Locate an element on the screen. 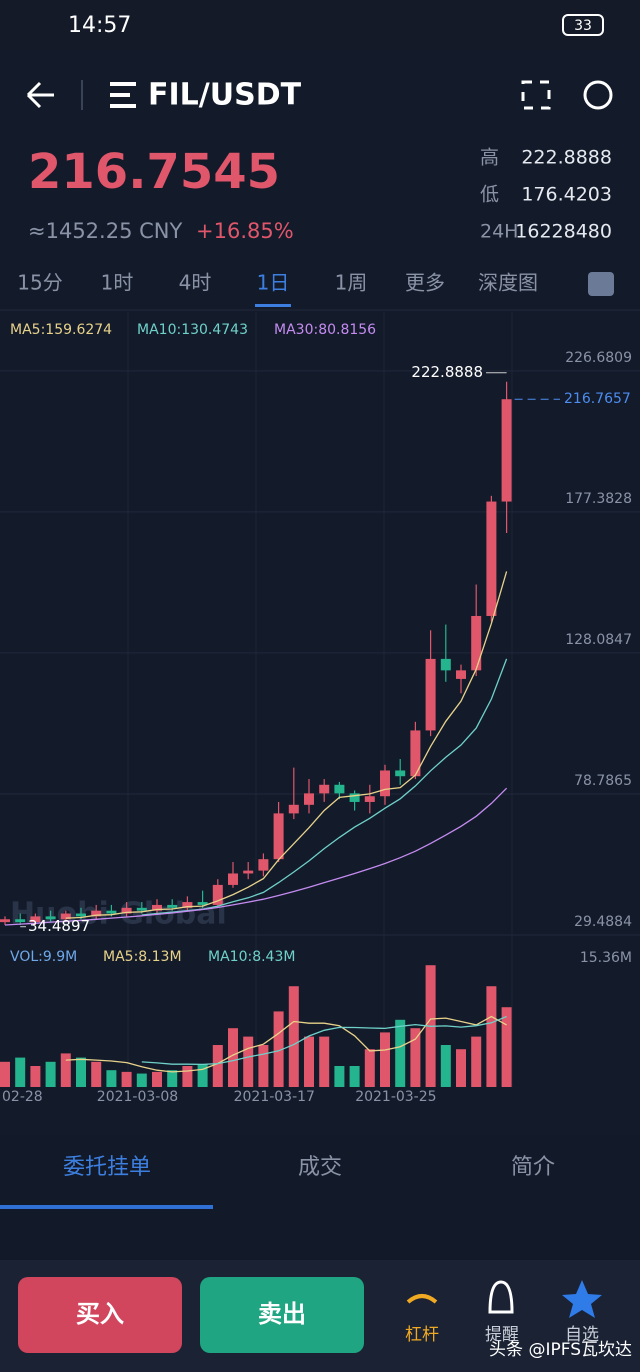 The image size is (640, 1372). y-tick-label: 128.0847 is located at coordinates (598, 640).